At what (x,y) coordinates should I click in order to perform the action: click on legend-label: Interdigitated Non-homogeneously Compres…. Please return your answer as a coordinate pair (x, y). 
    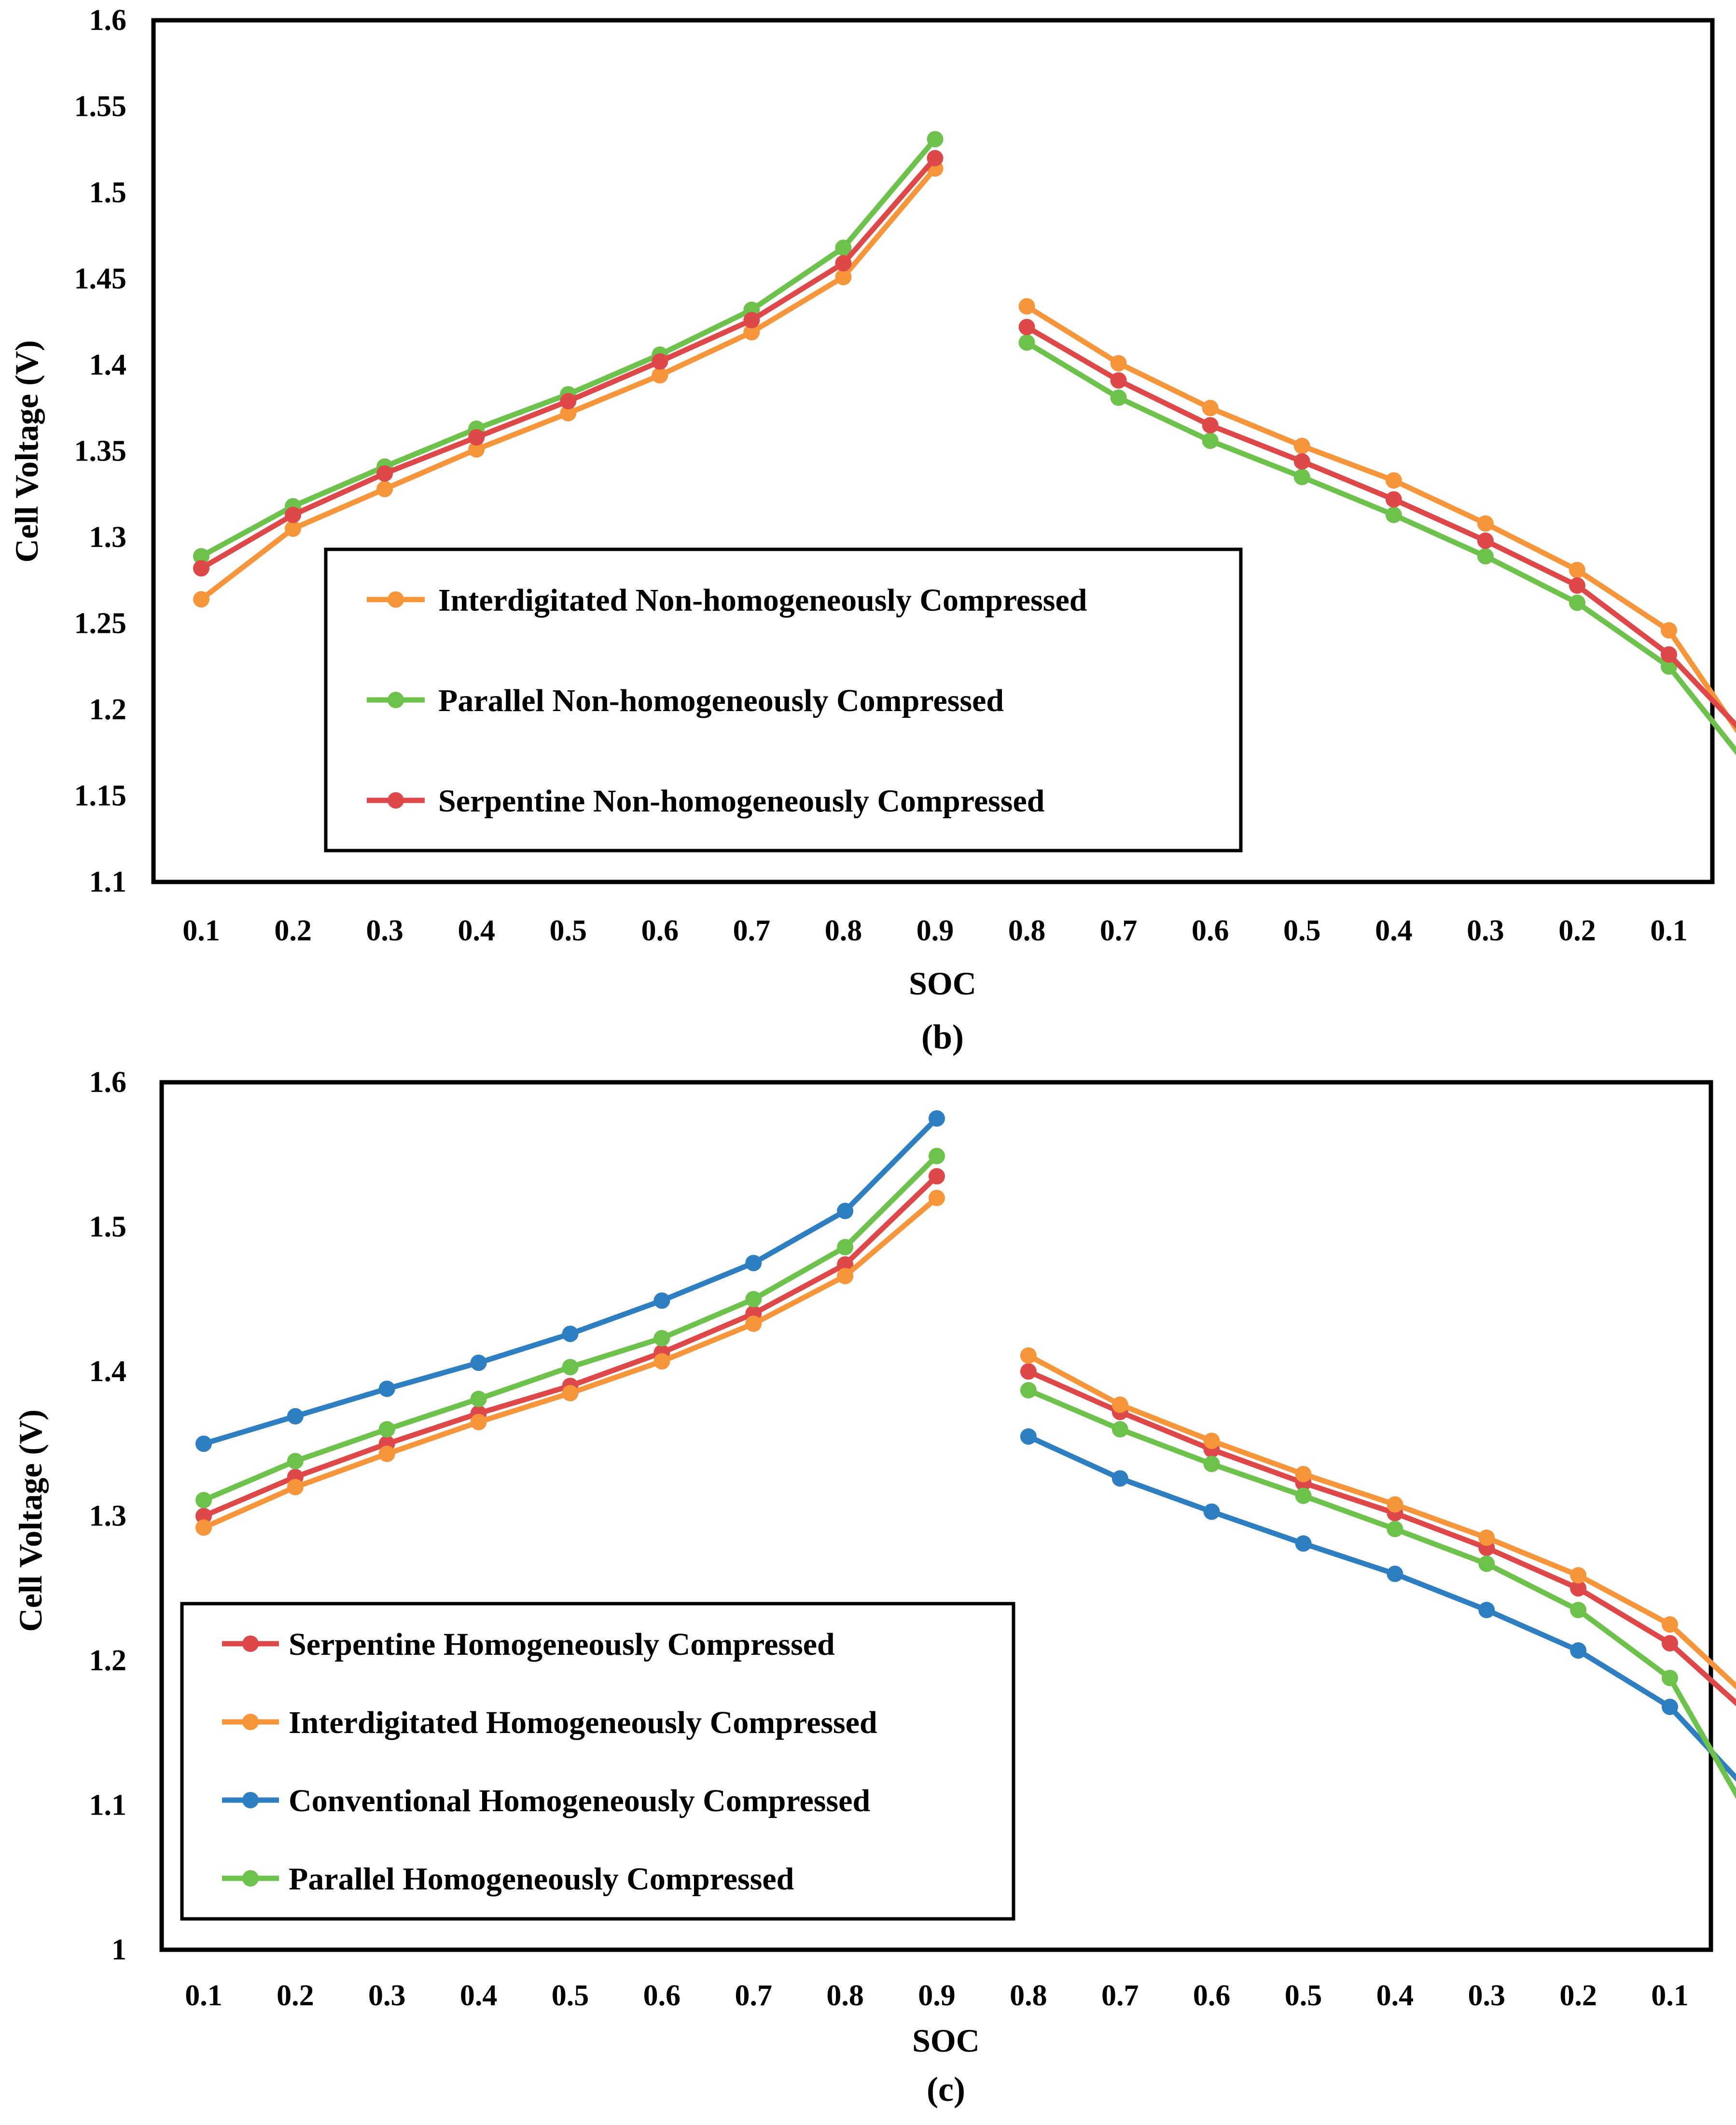
    Looking at the image, I should click on (763, 600).